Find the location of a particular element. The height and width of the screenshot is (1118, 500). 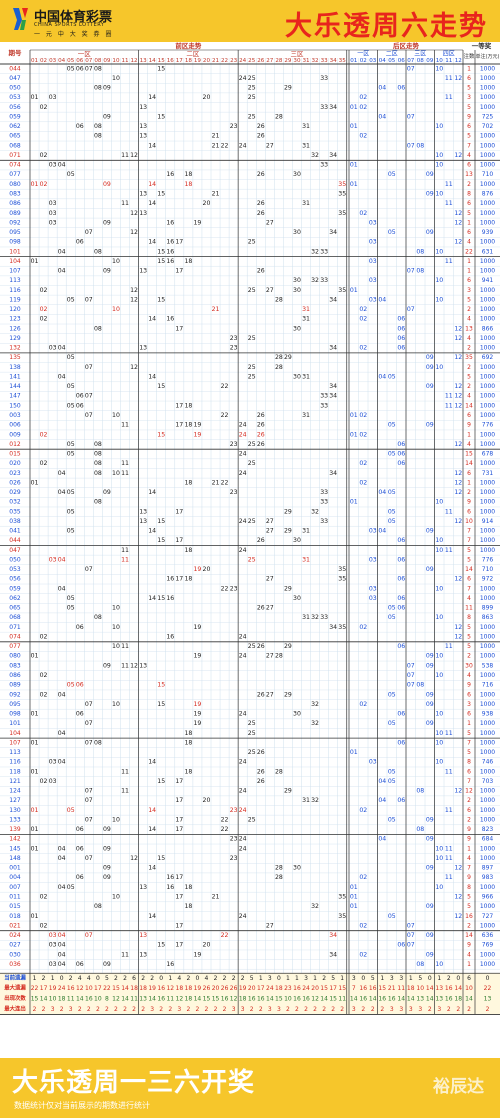

front-ball: 22 is located at coordinates (225, 482).